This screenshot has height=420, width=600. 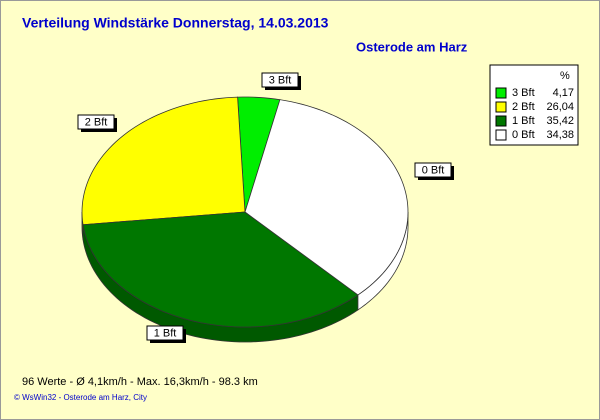 I want to click on slice-label: 2 Bft, so click(x=96, y=122).